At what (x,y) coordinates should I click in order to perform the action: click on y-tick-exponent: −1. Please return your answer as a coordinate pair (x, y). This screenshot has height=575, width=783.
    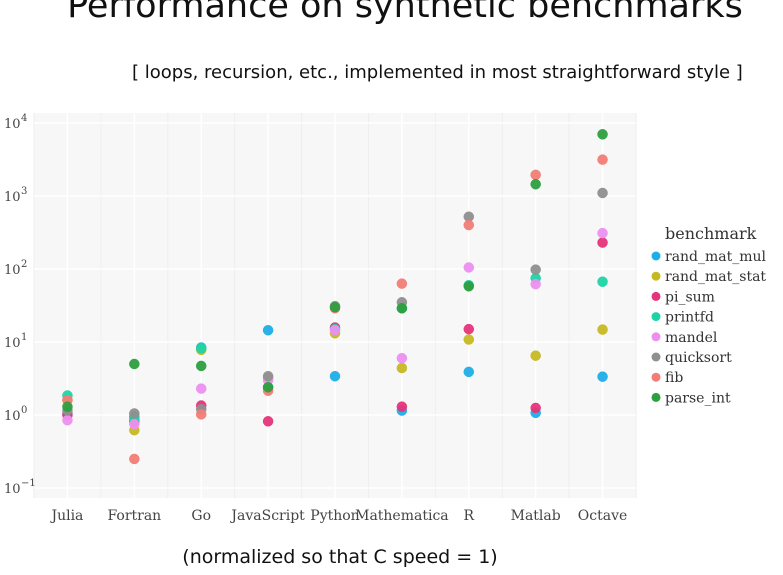
    Looking at the image, I should click on (28, 483).